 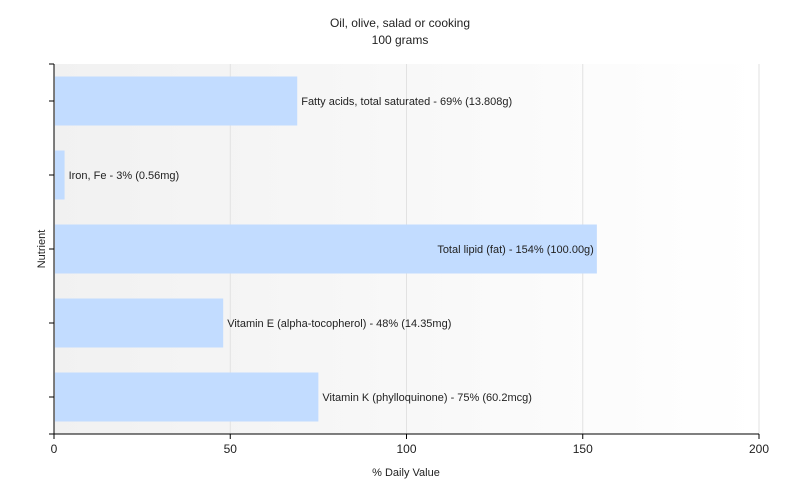 I want to click on chart-title: Oil, olive, salad or cooking, so click(x=400, y=23).